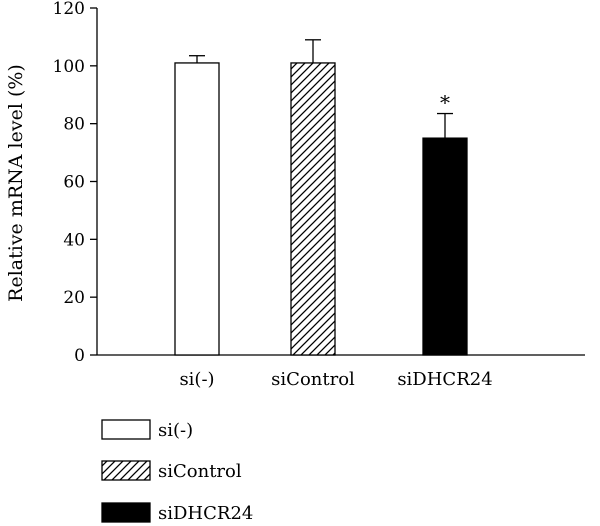 This screenshot has width=600, height=526. What do you see at coordinates (196, 379) in the screenshot?
I see `x-tick-label: si(-)` at bounding box center [196, 379].